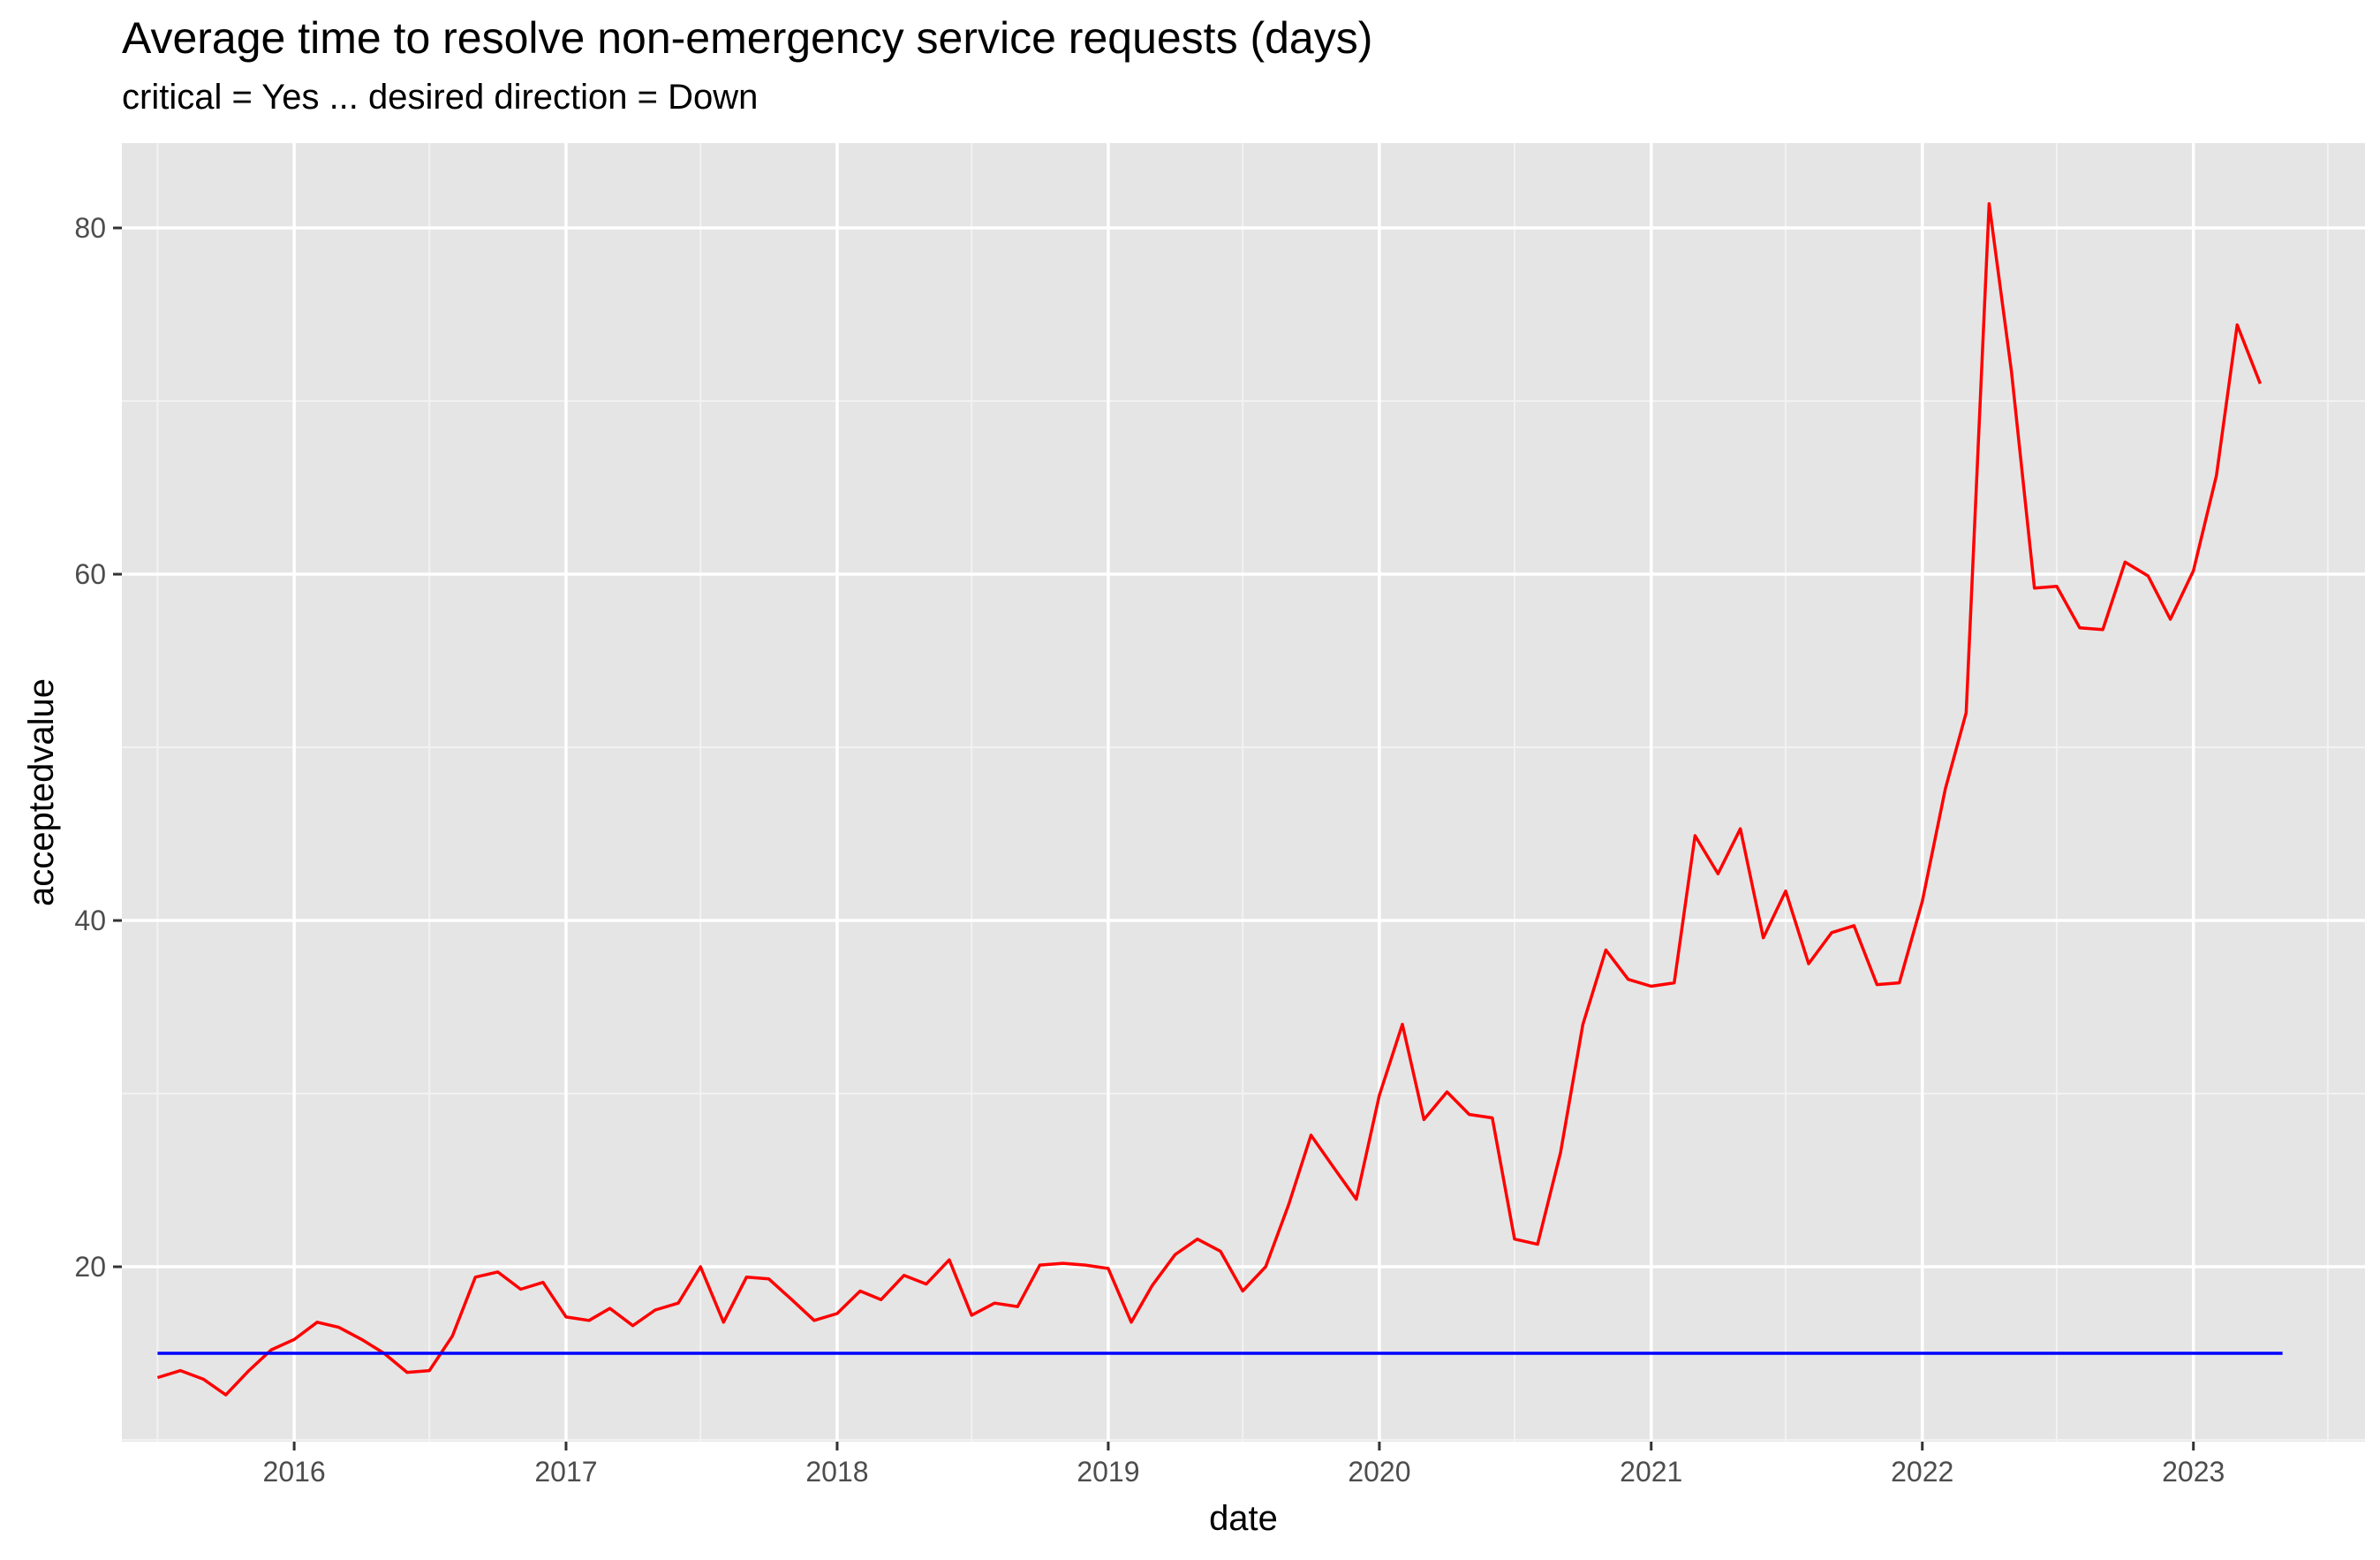 Image resolution: width=2380 pixels, height=1560 pixels. Describe the element at coordinates (90, 1267) in the screenshot. I see `y-tick-label: 20` at that location.